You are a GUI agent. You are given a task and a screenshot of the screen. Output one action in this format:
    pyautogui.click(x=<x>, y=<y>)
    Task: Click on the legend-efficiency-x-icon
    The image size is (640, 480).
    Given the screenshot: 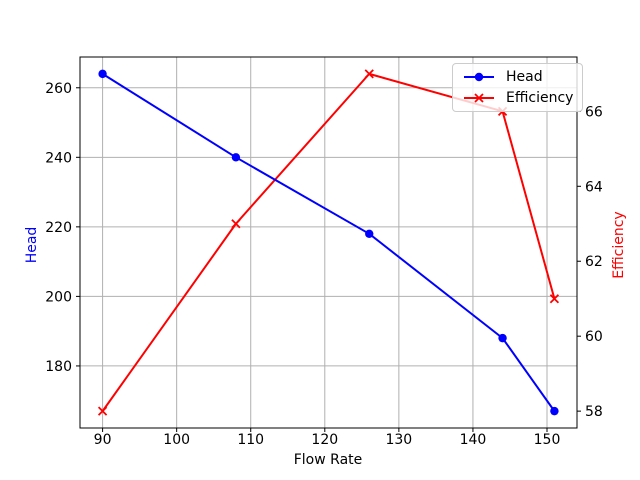 What is the action you would take?
    pyautogui.click(x=479, y=98)
    